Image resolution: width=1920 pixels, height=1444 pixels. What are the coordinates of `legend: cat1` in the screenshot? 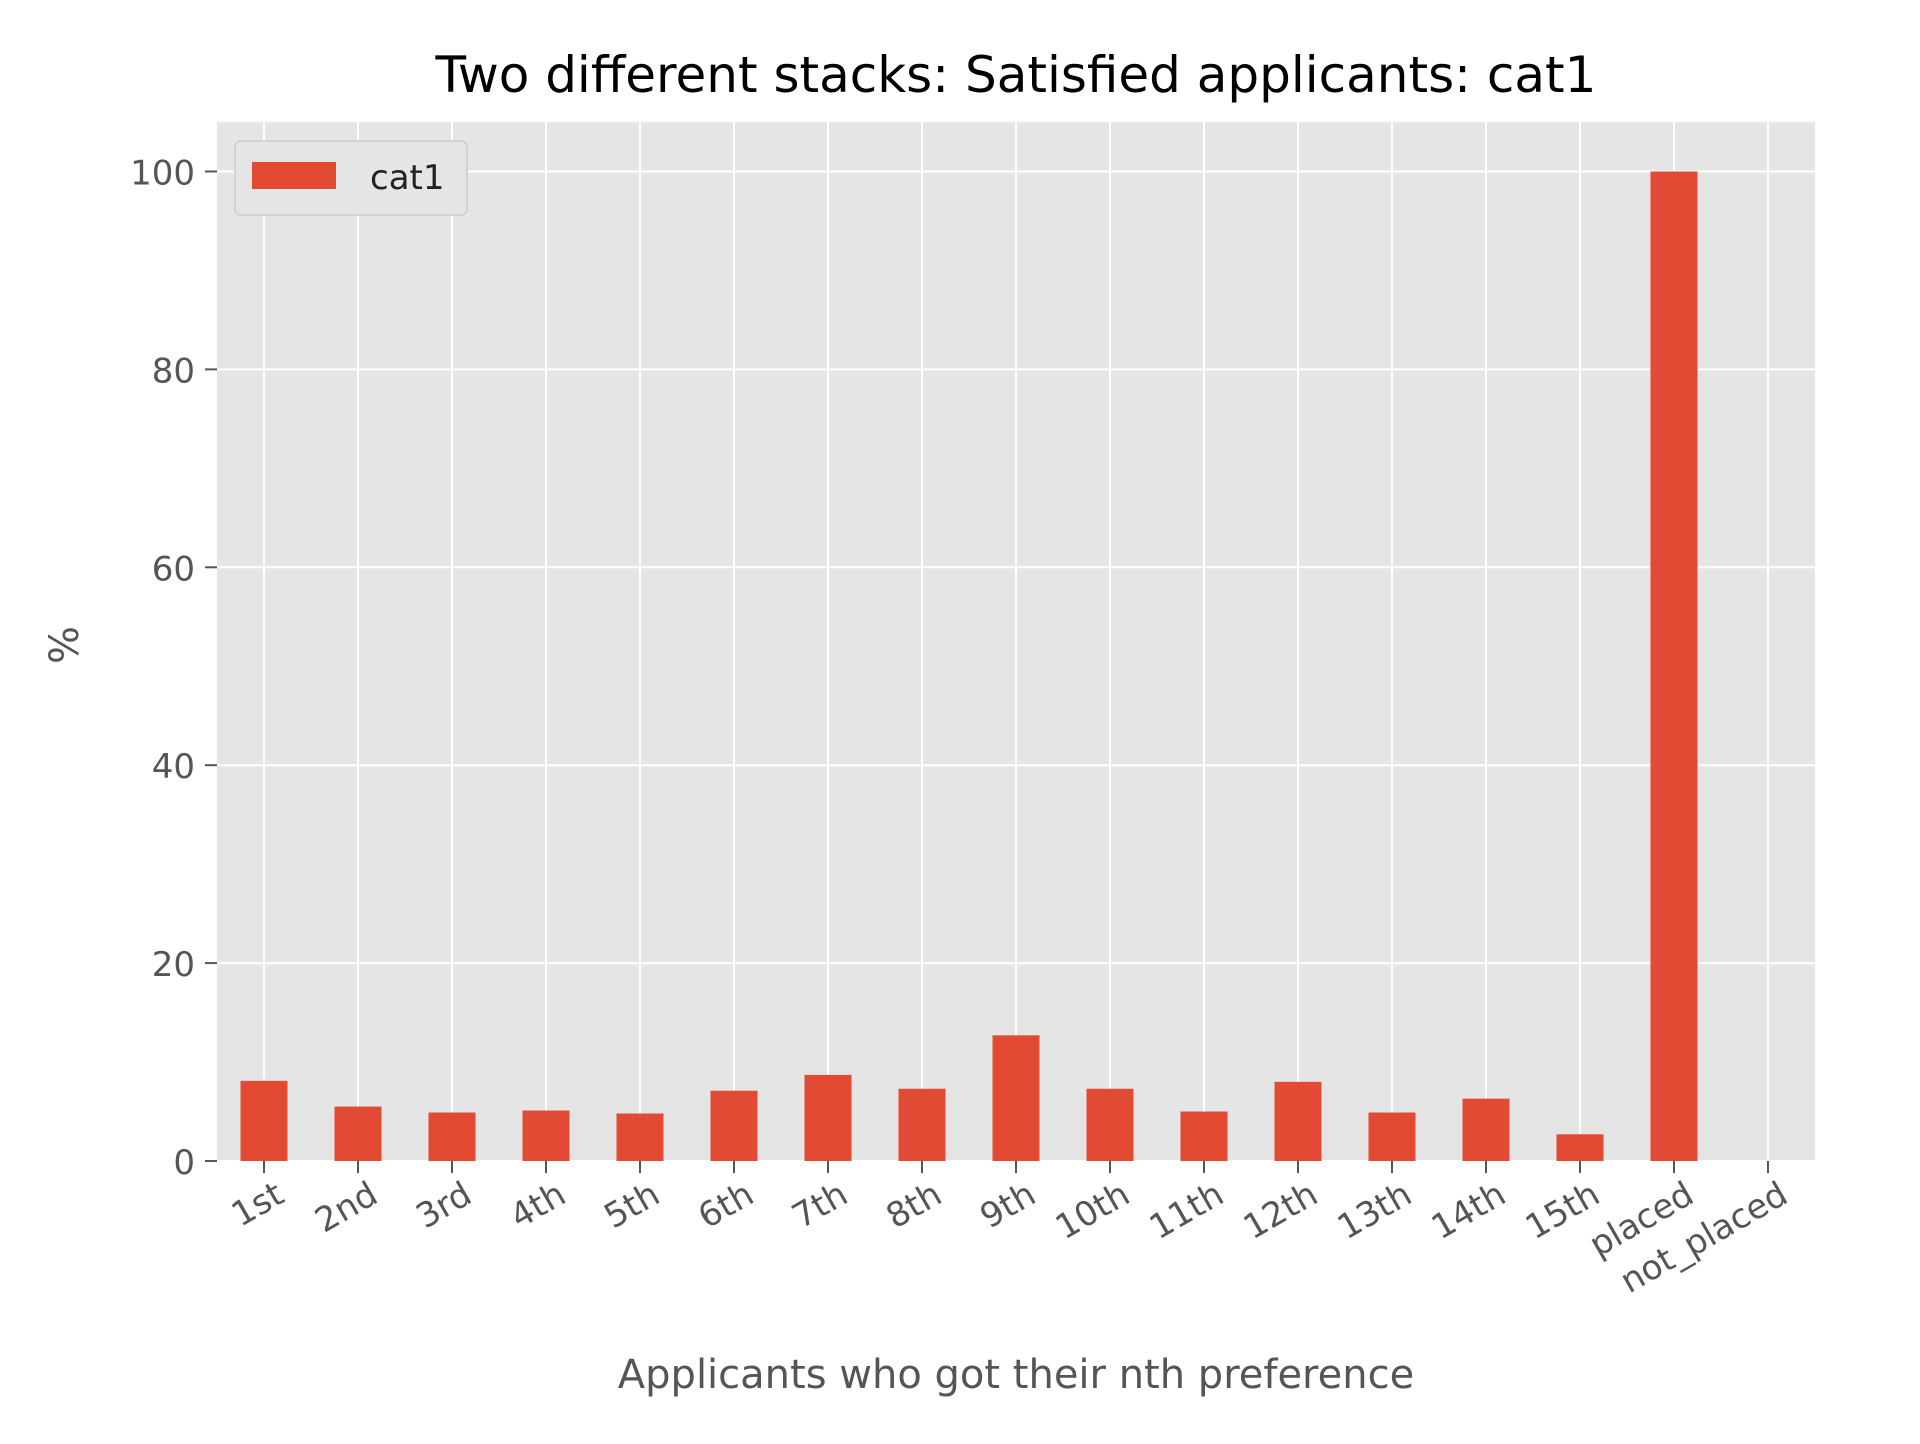 It's located at (351, 178).